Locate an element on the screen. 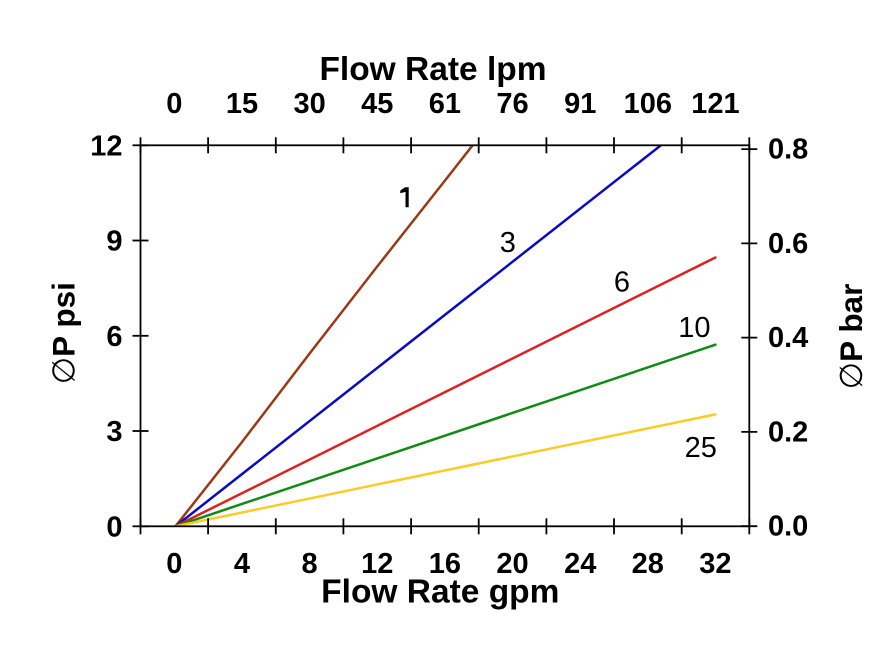 This screenshot has height=646, width=878. svg-text: 10 is located at coordinates (694, 328).